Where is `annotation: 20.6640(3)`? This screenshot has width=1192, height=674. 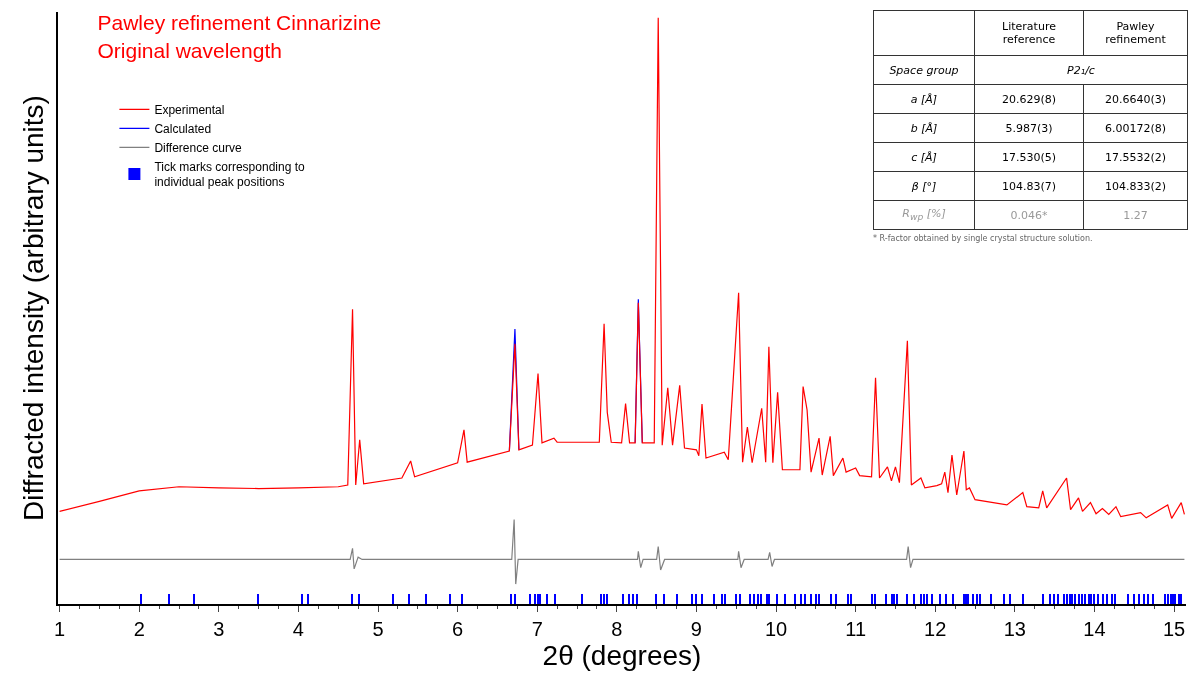 annotation: 20.6640(3) is located at coordinates (1135, 99).